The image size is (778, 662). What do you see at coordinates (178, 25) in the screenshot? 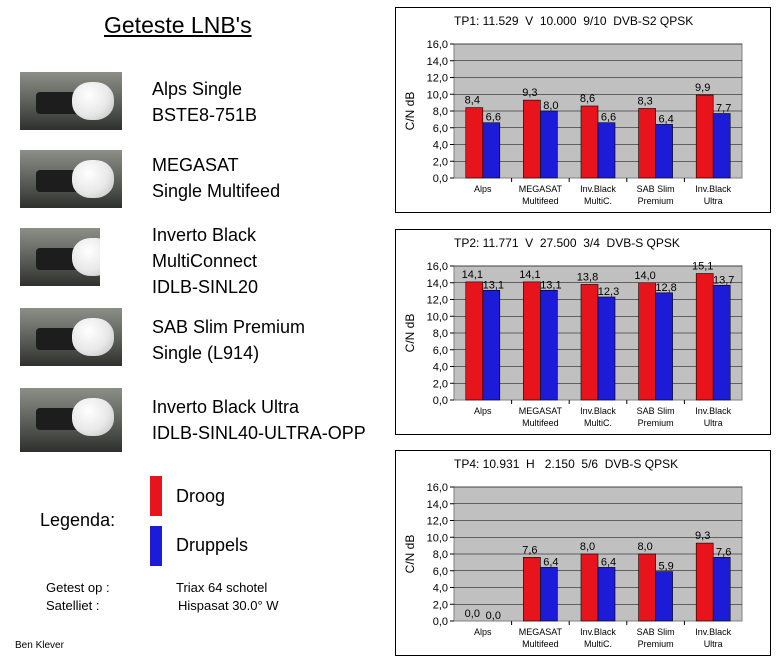
I see `page-title: Geteste LNB's` at bounding box center [178, 25].